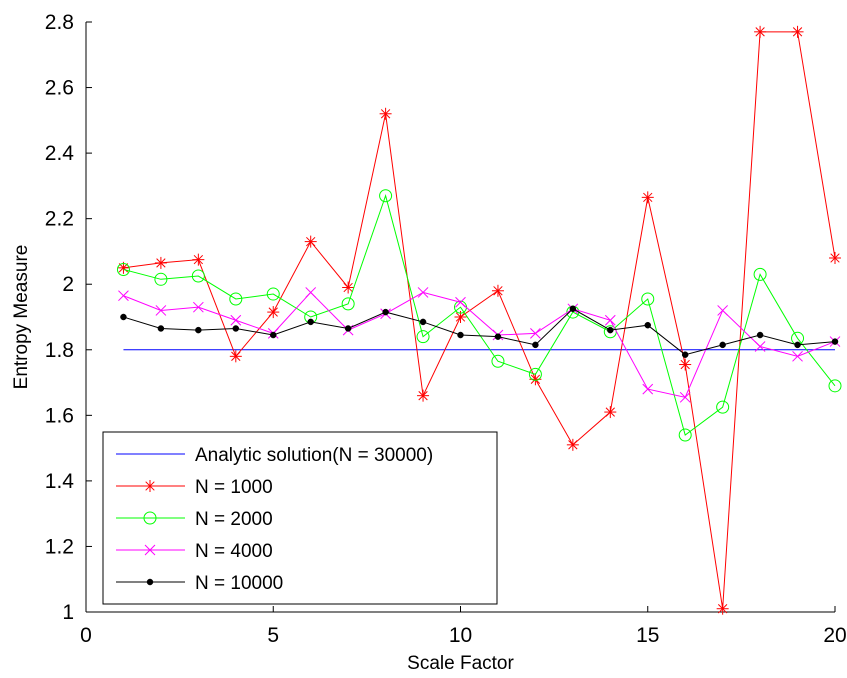  What do you see at coordinates (647, 635) in the screenshot?
I see `x-tick-label: 15` at bounding box center [647, 635].